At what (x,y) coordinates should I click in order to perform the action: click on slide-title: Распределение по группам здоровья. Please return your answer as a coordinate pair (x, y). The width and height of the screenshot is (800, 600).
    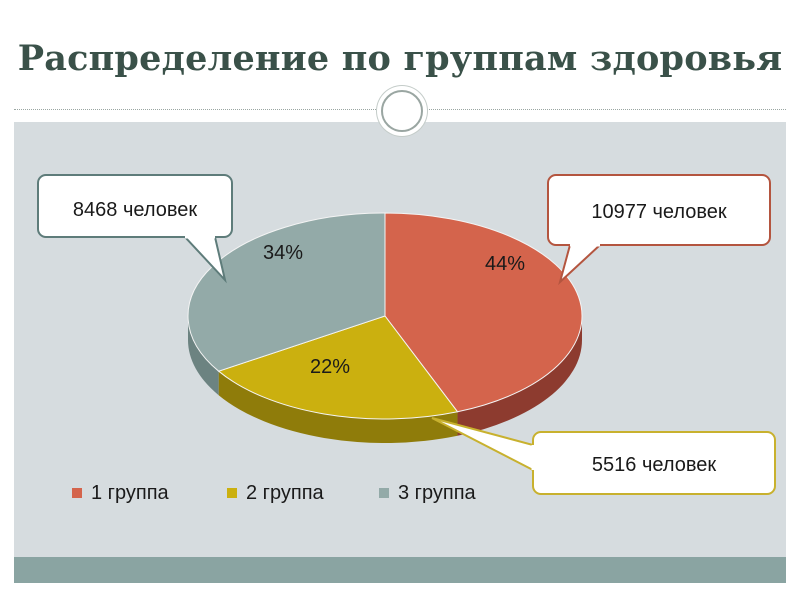
    Looking at the image, I should click on (400, 58).